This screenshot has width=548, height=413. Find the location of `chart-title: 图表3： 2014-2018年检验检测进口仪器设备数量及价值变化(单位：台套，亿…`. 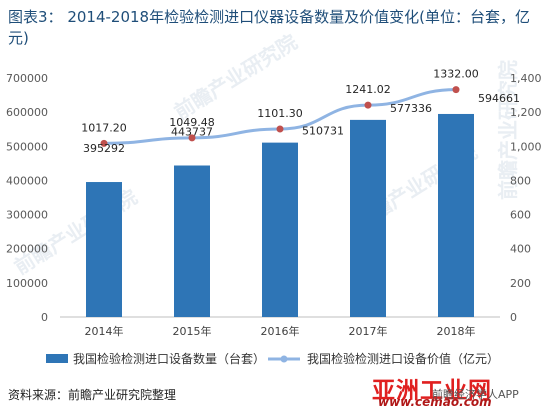

chart-title: 图表3： 2014-2018年检验检测进口仪器设备数量及价值变化(单位：台套，亿… is located at coordinates (275, 28).